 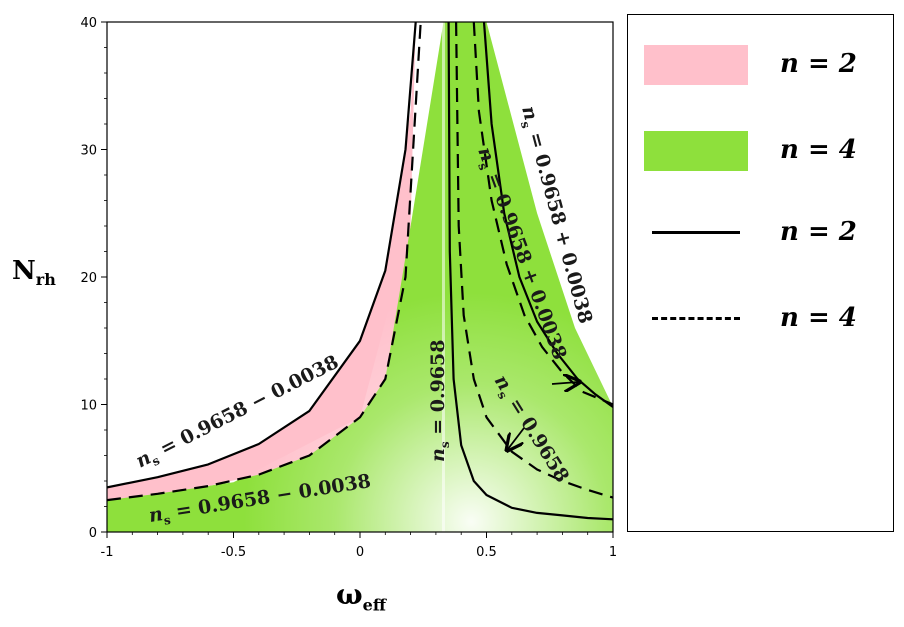 I want to click on green-region-swatch, so click(x=696, y=151).